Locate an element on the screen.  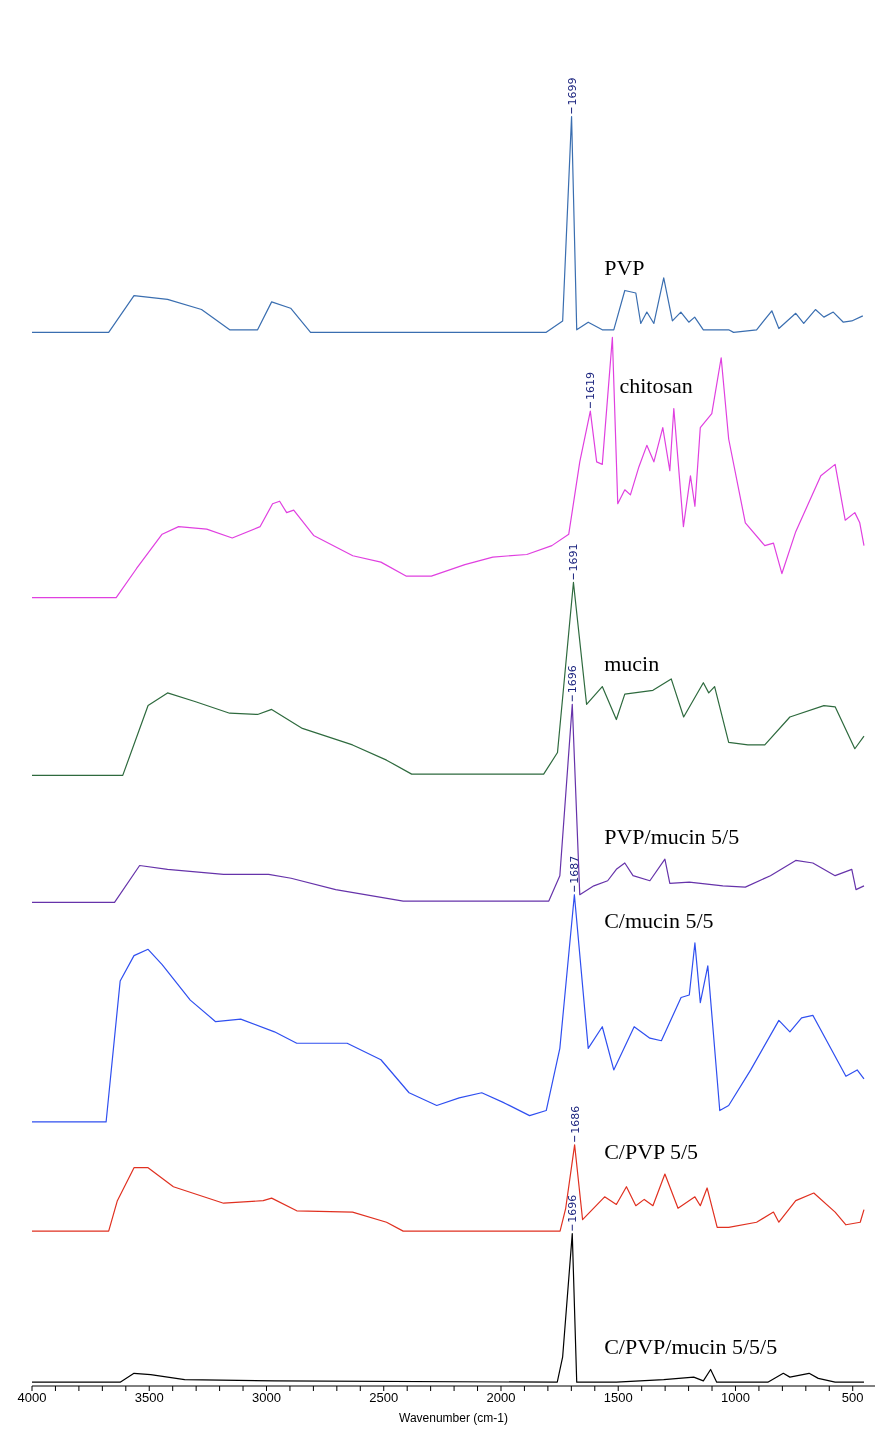
series-label: PVP/mucin 5/5 is located at coordinates (672, 836).